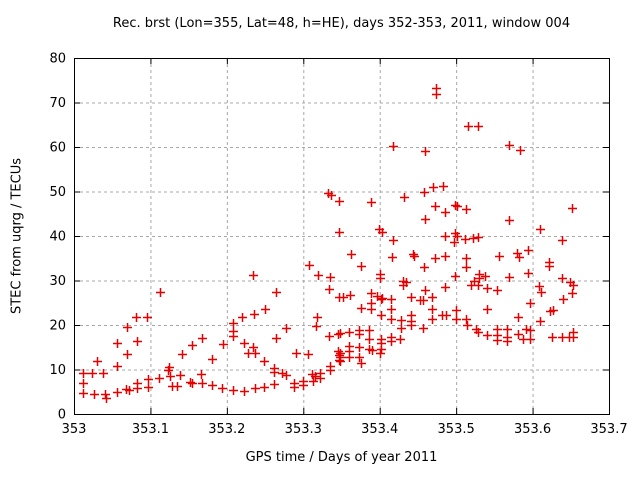 Image resolution: width=640 pixels, height=480 pixels. Describe the element at coordinates (17, 236) in the screenshot. I see `y-axis-label: STEC from uqrg / TECUs` at that location.